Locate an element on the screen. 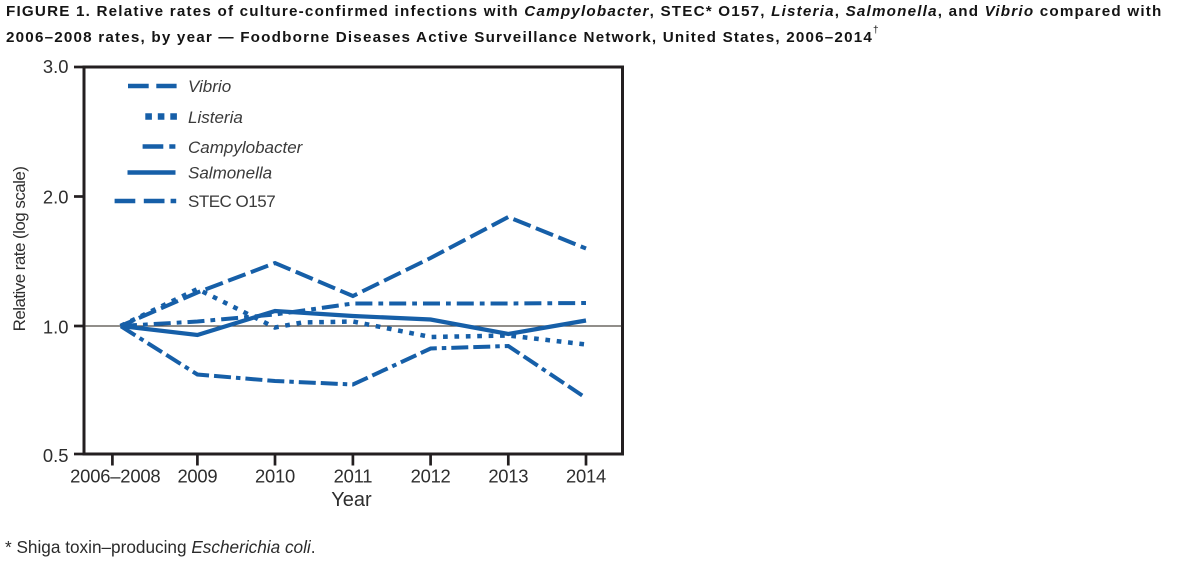 This screenshot has width=1177, height=576. svg-text: Salmonella is located at coordinates (230, 172).